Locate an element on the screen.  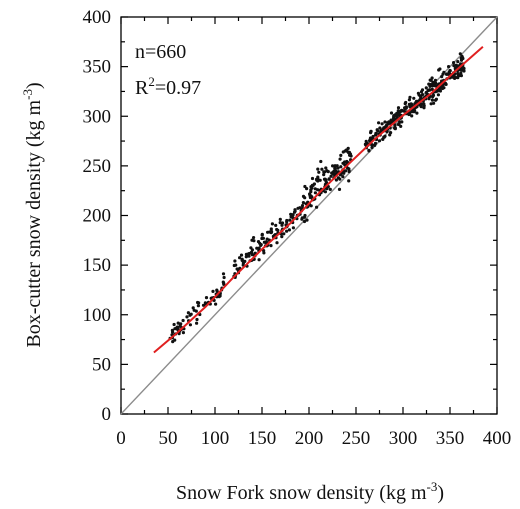
y-tick-label: 350 is located at coordinates (97, 67).